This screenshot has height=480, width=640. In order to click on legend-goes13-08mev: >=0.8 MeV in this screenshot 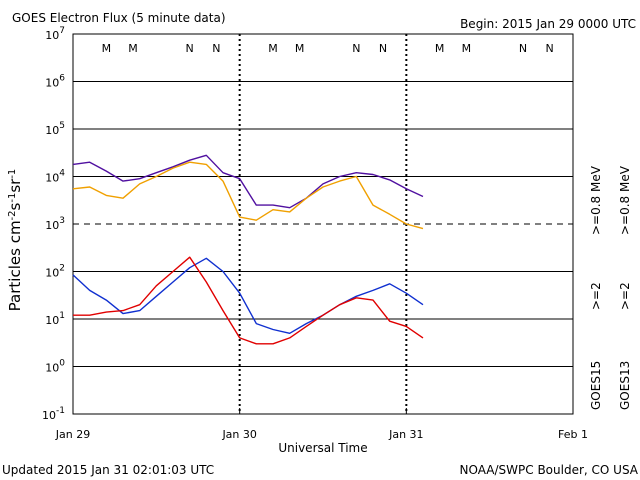, I will do `click(625, 200)`.